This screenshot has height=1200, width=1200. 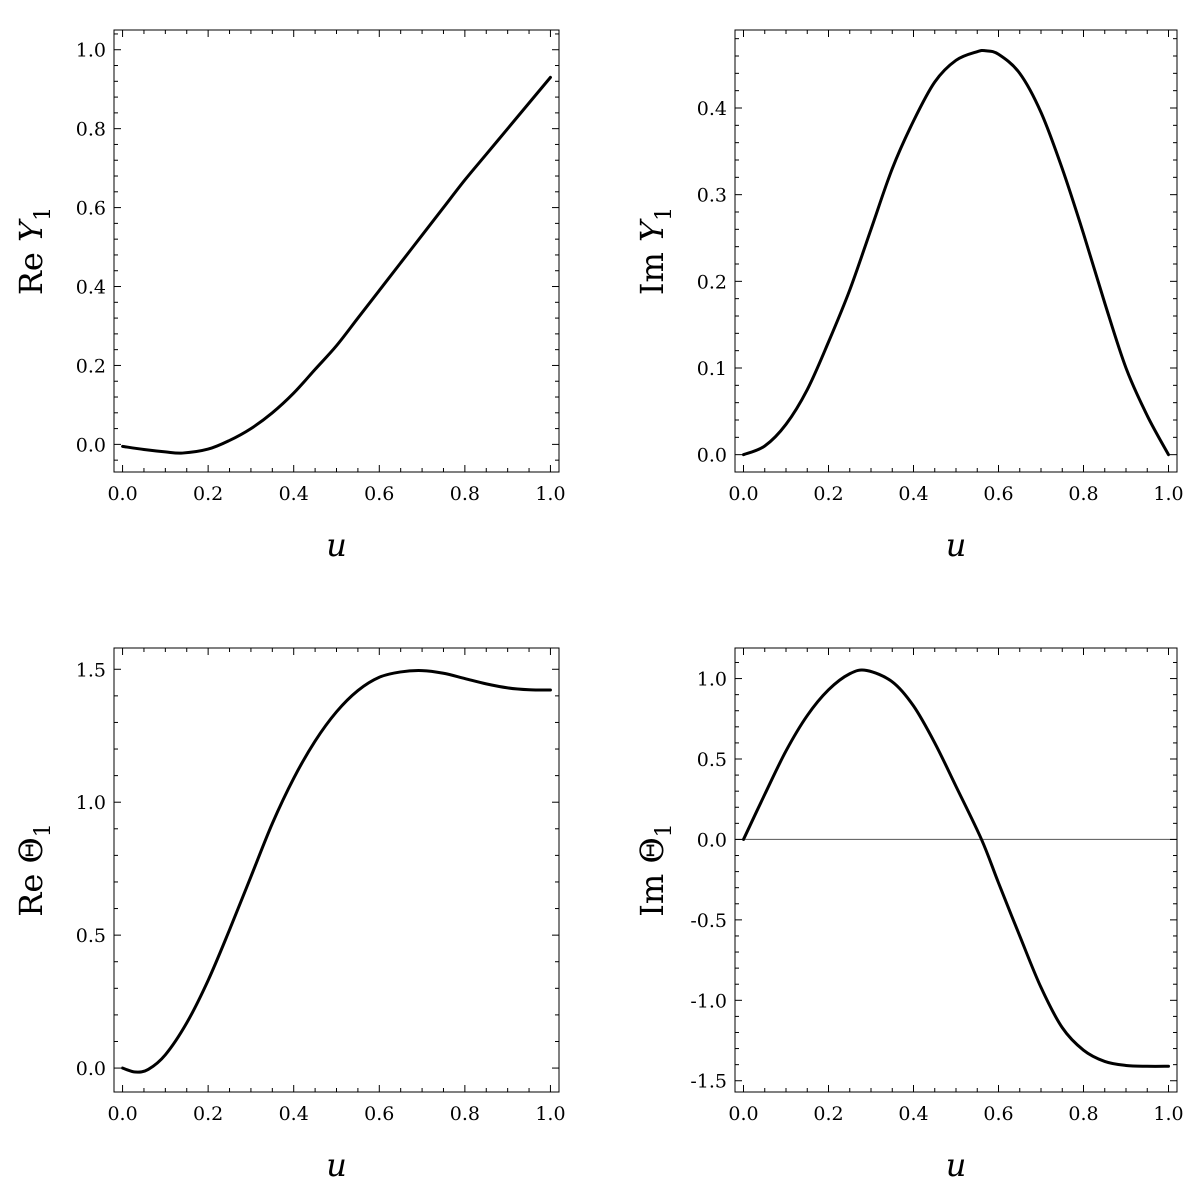 I want to click on y-axis-label: Im Θ1, so click(x=655, y=869).